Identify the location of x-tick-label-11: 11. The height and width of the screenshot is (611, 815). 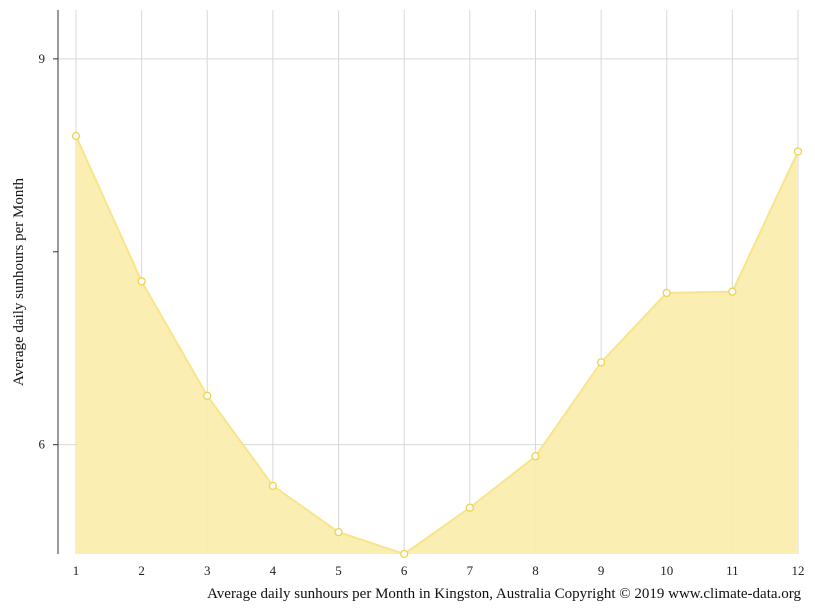
(732, 570).